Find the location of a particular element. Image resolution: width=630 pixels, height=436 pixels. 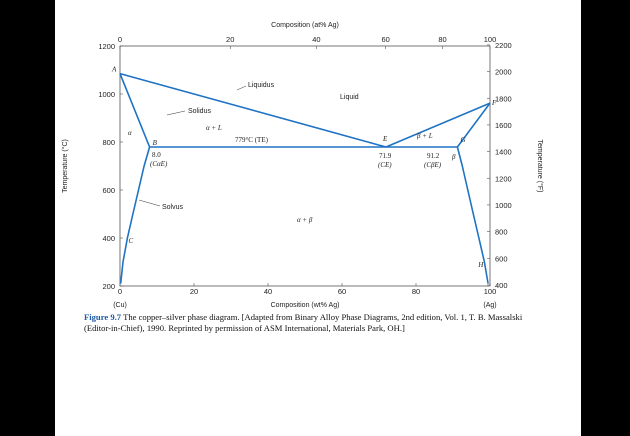

right-tick-label: 1800 is located at coordinates (503, 98).